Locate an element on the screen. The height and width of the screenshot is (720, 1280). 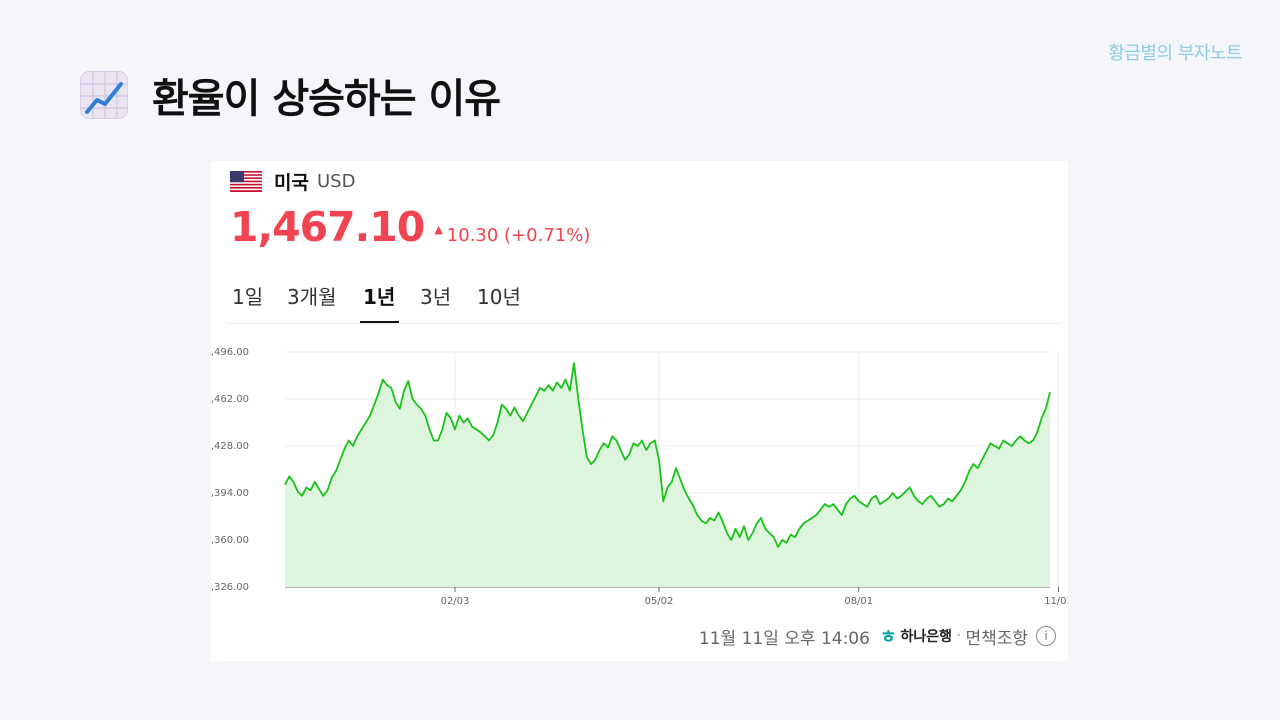
brand-watermark: 황금별의 부자노트 is located at coordinates (1175, 53).